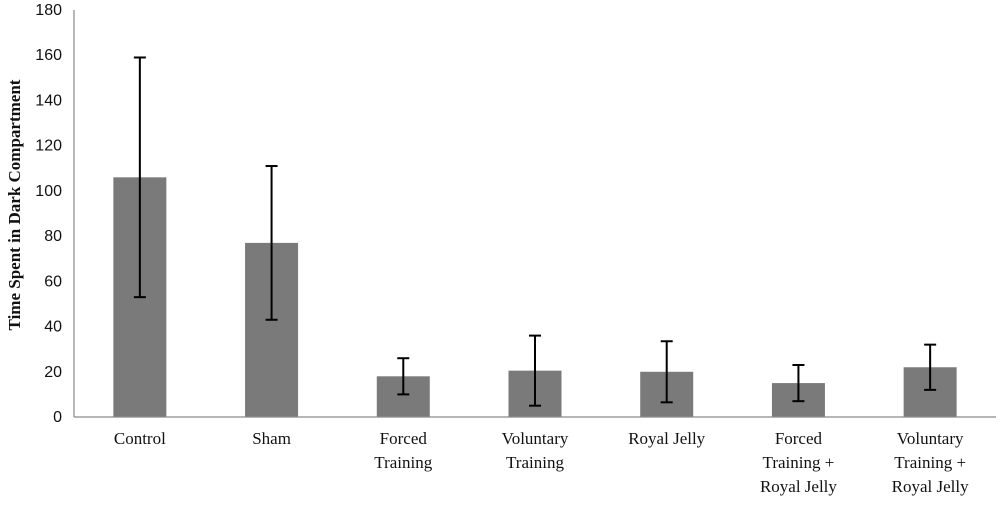 The width and height of the screenshot is (1000, 508). I want to click on y-tick-label: 20, so click(53, 372).